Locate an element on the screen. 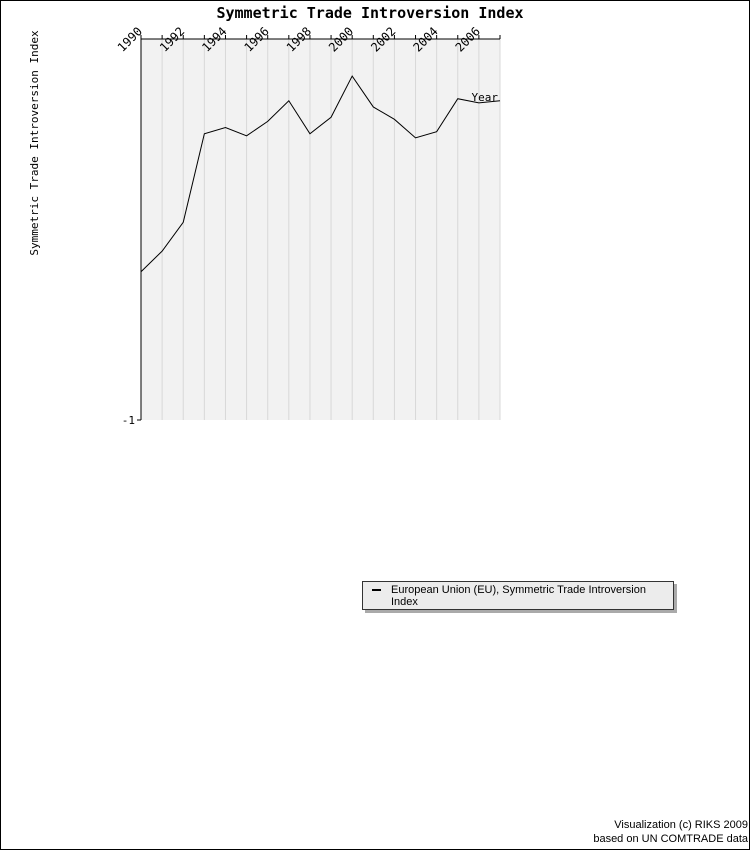 This screenshot has width=750, height=850. x-axis-label: Year is located at coordinates (485, 97).